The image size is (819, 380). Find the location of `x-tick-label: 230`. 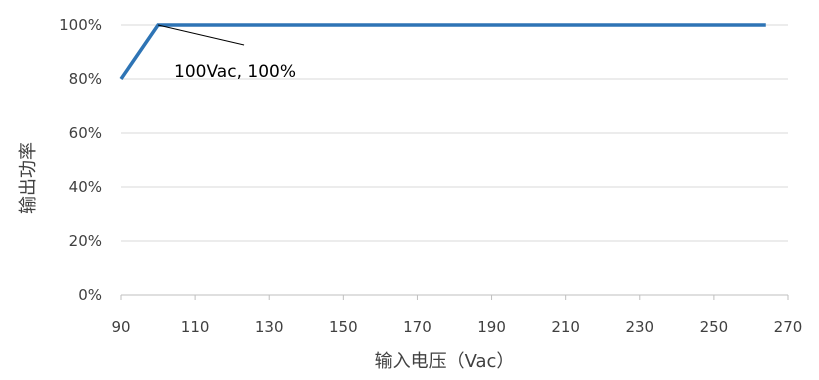

x-tick-label: 230 is located at coordinates (639, 327).